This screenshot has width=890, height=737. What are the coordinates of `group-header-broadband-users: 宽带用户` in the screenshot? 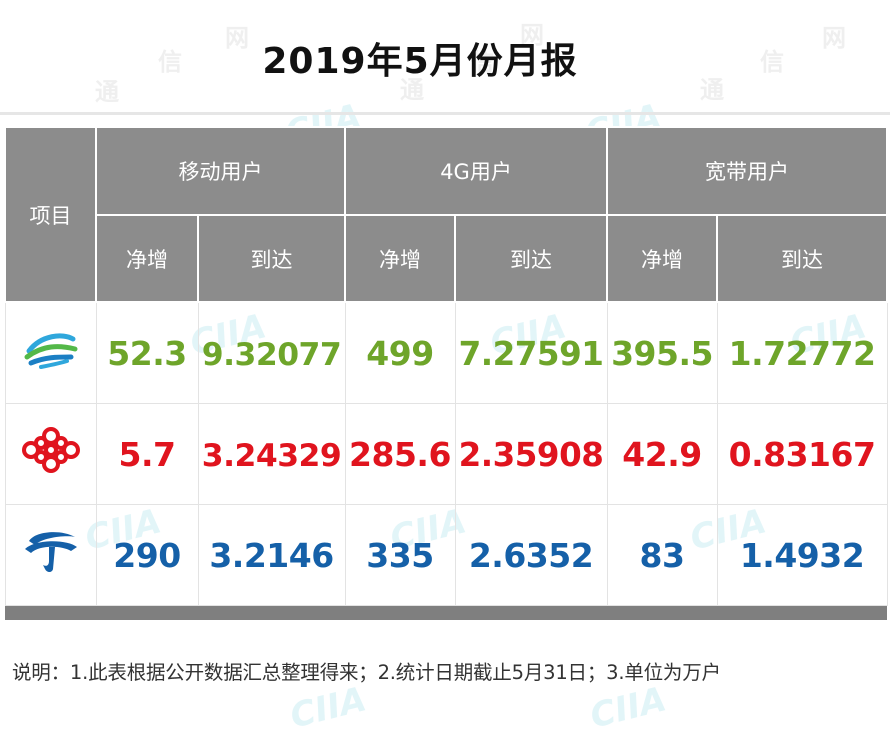 It's located at (747, 171).